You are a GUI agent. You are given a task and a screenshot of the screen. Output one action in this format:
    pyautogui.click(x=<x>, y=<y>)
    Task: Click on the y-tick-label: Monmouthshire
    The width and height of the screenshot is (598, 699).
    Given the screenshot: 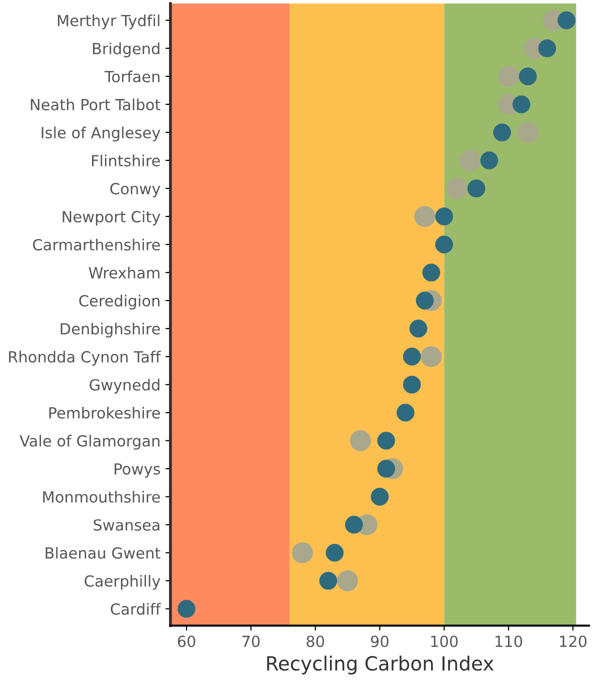 What is the action you would take?
    pyautogui.click(x=101, y=496)
    